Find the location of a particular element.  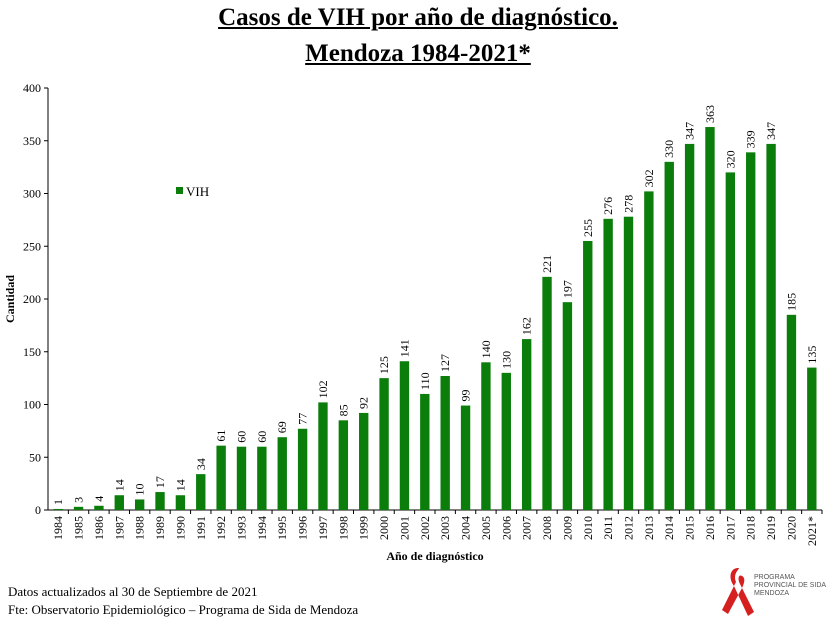

data-label: 185 is located at coordinates (791, 302).